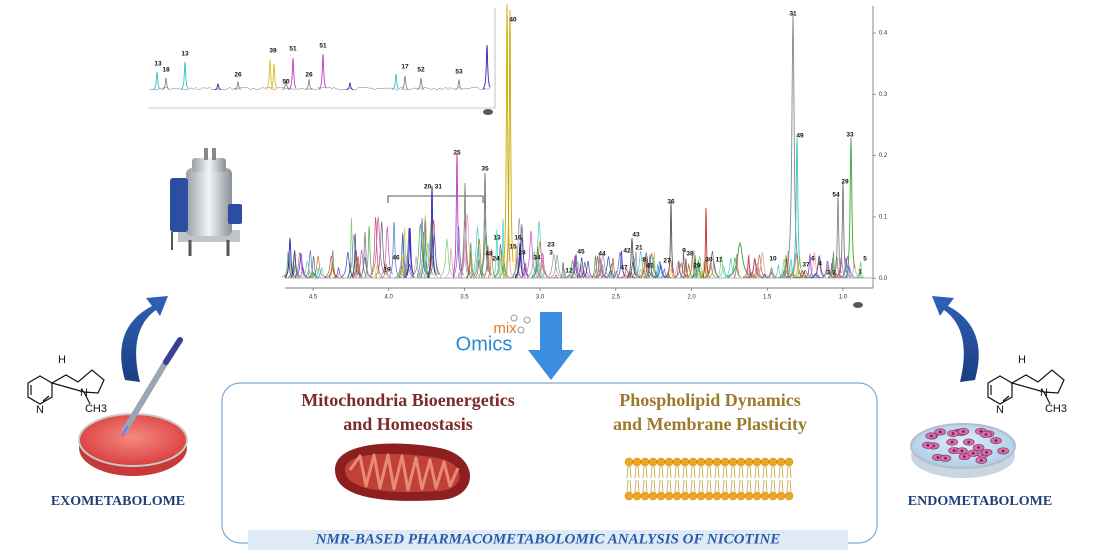  Describe the element at coordinates (627, 251) in the screenshot. I see `peak-label: 42` at that location.